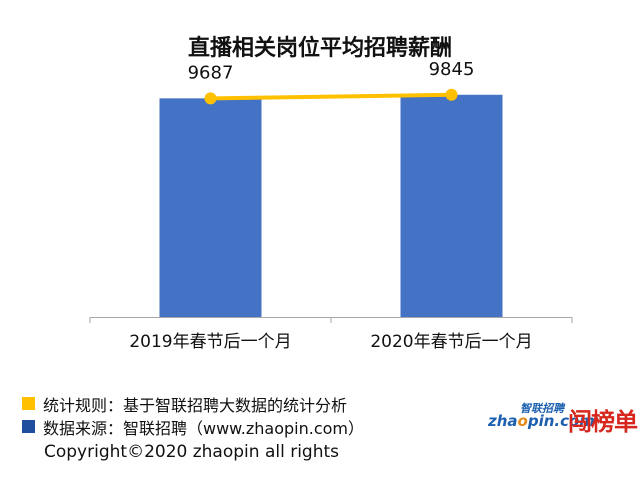 This screenshot has width=640, height=478. I want to click on note-source-text: 数据来源：智联招聘（www.zhaopin.com）, so click(204, 428).